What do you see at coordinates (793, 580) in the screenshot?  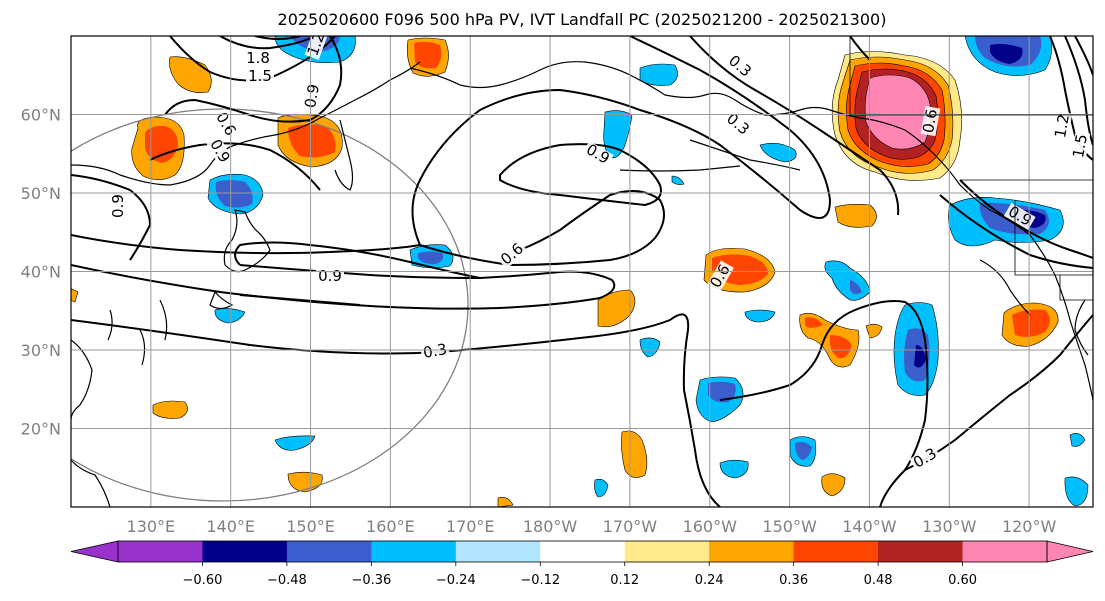 I see `colorbar-tick-label: 0.36` at bounding box center [793, 580].